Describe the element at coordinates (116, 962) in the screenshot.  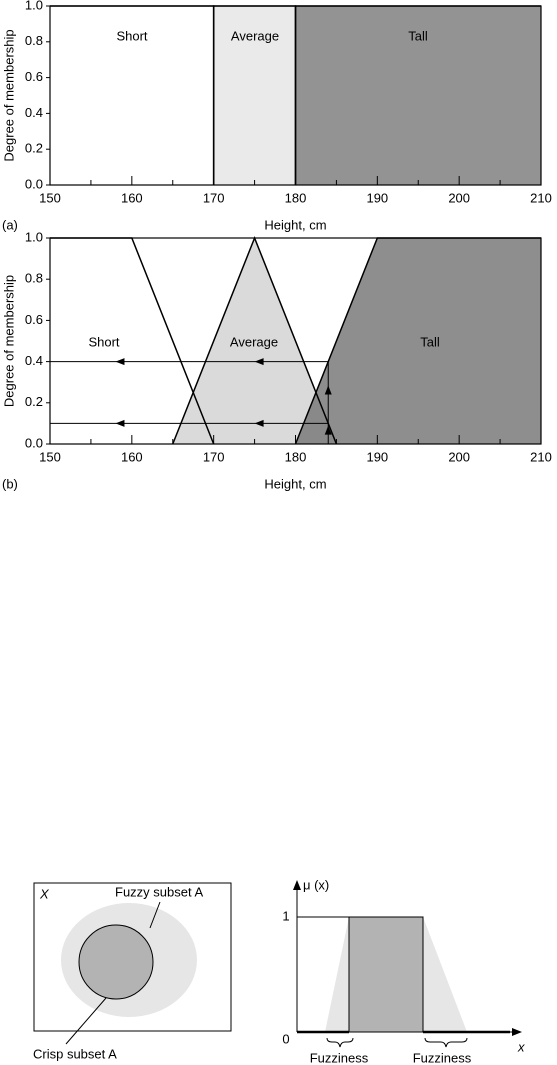
I see `crisp-set` at that location.